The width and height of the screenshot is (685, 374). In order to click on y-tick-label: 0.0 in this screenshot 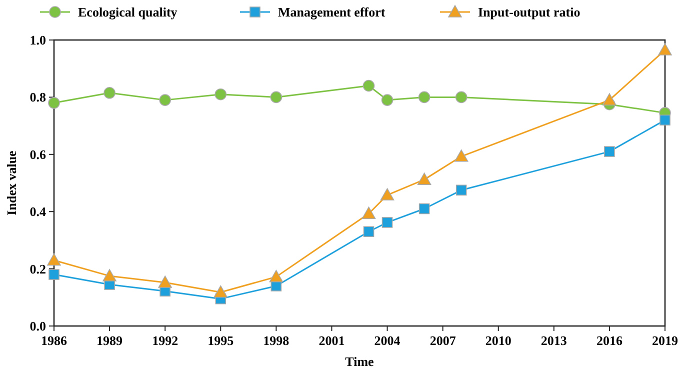, I will do `click(38, 326)`.